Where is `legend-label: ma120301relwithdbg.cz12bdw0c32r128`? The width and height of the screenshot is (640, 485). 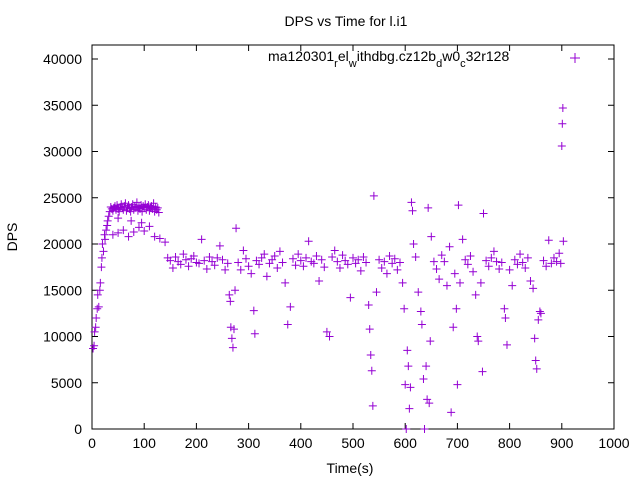 legend-label: ma120301relwithdbg.cz12bdw0c32r128 is located at coordinates (388, 59).